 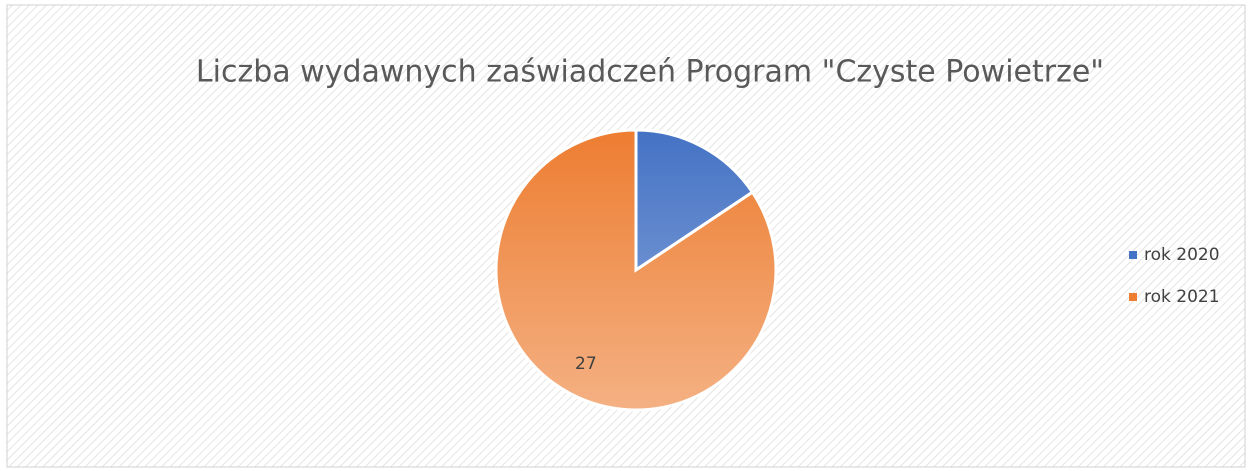 I want to click on data-label: 27, so click(x=586, y=364).